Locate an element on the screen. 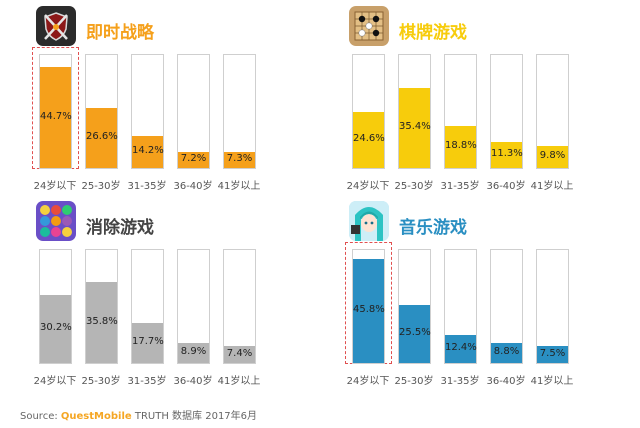  bar-outline: 18.8% is located at coordinates (460, 111).